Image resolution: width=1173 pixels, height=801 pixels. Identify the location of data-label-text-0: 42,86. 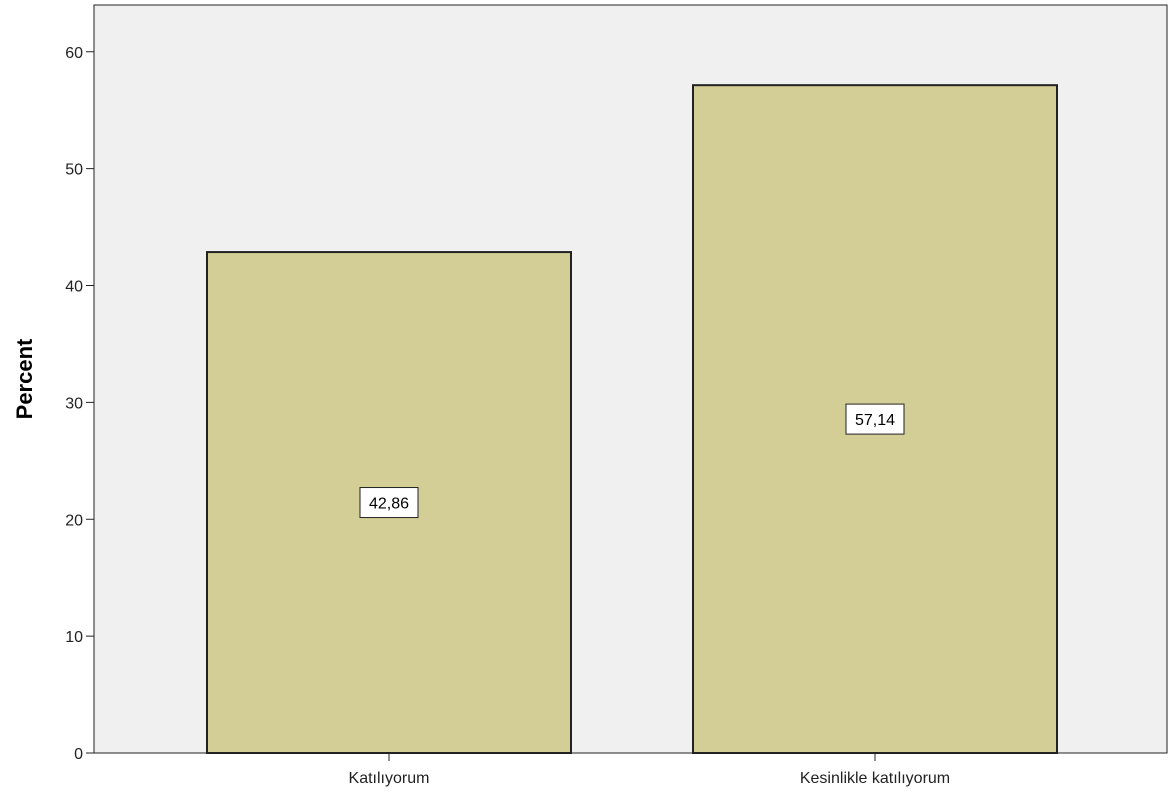
(389, 504).